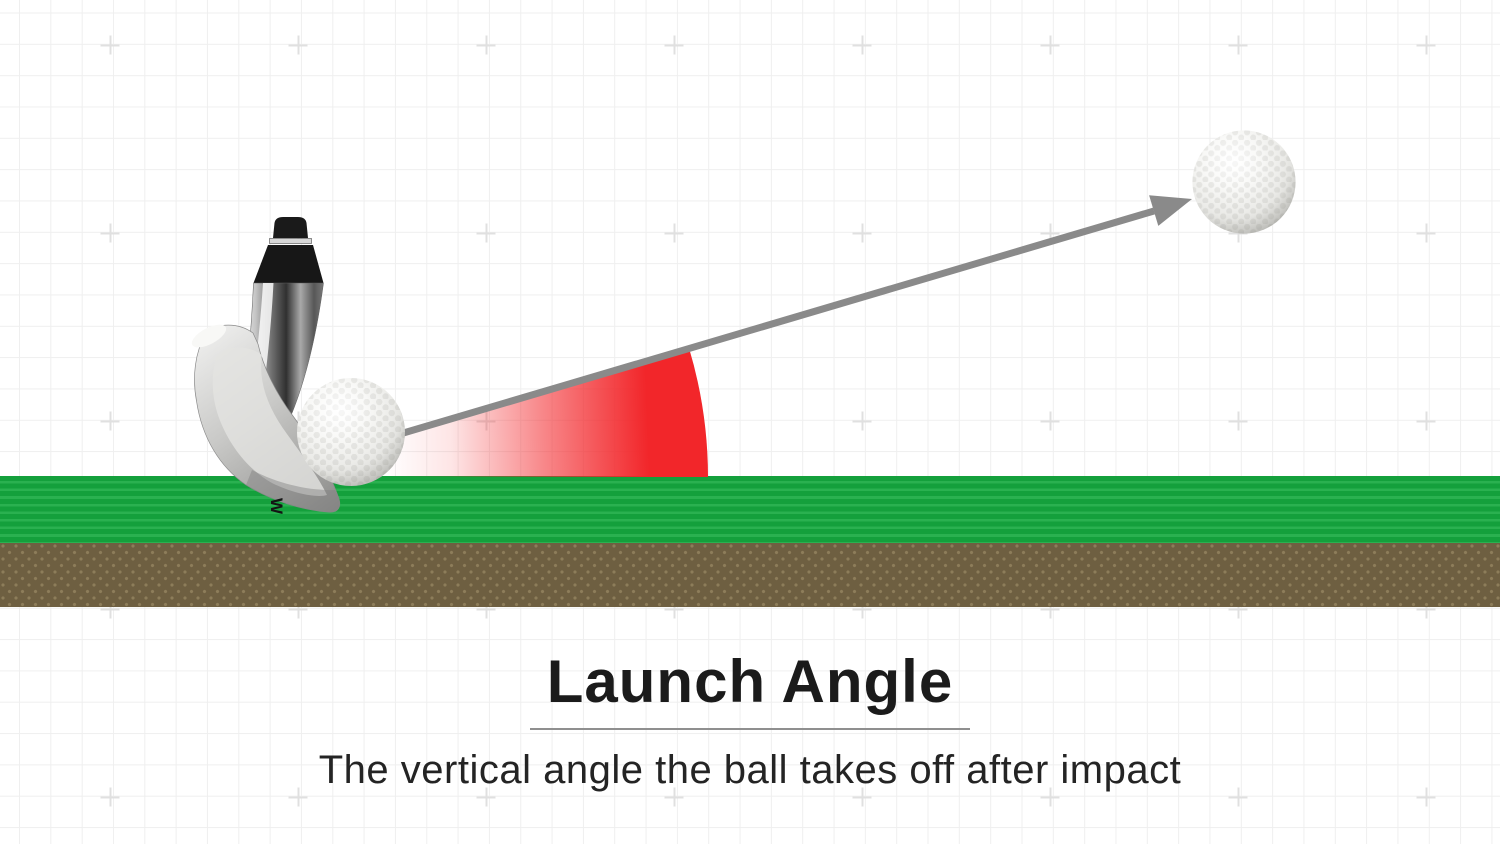 Image resolution: width=1500 pixels, height=844 pixels. I want to click on golf-wedge-club: W, so click(266, 366).